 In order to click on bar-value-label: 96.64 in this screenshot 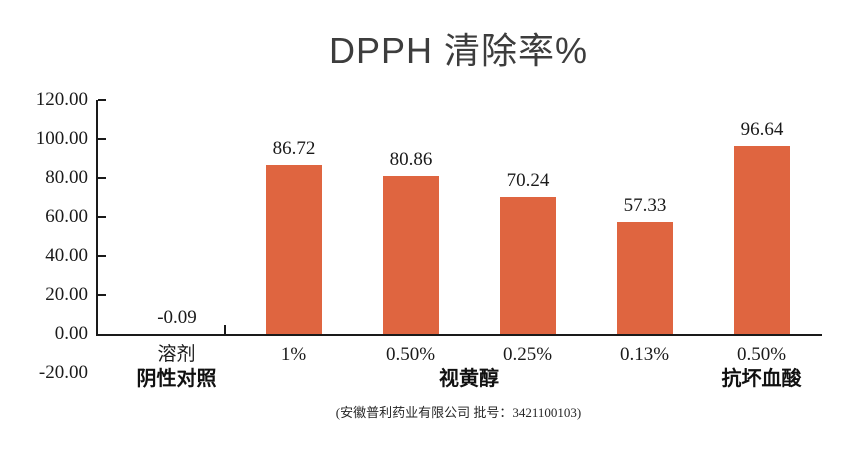, I will do `click(762, 129)`.